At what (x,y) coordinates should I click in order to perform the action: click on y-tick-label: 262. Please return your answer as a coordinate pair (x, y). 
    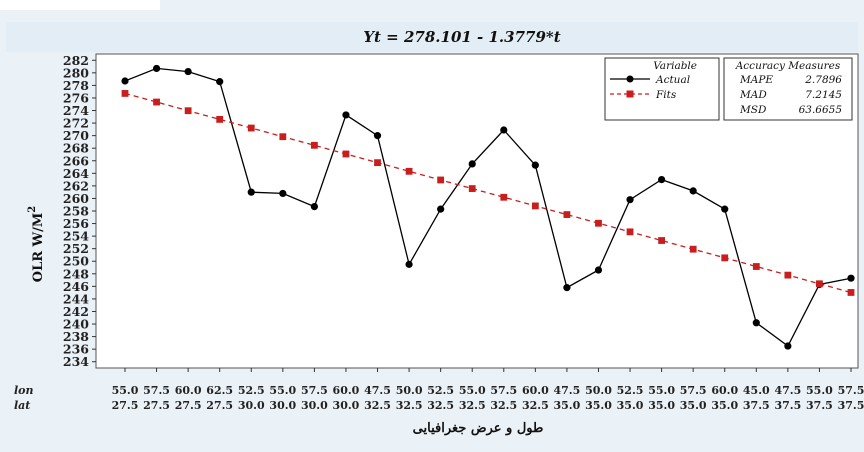
    Looking at the image, I should click on (76, 185).